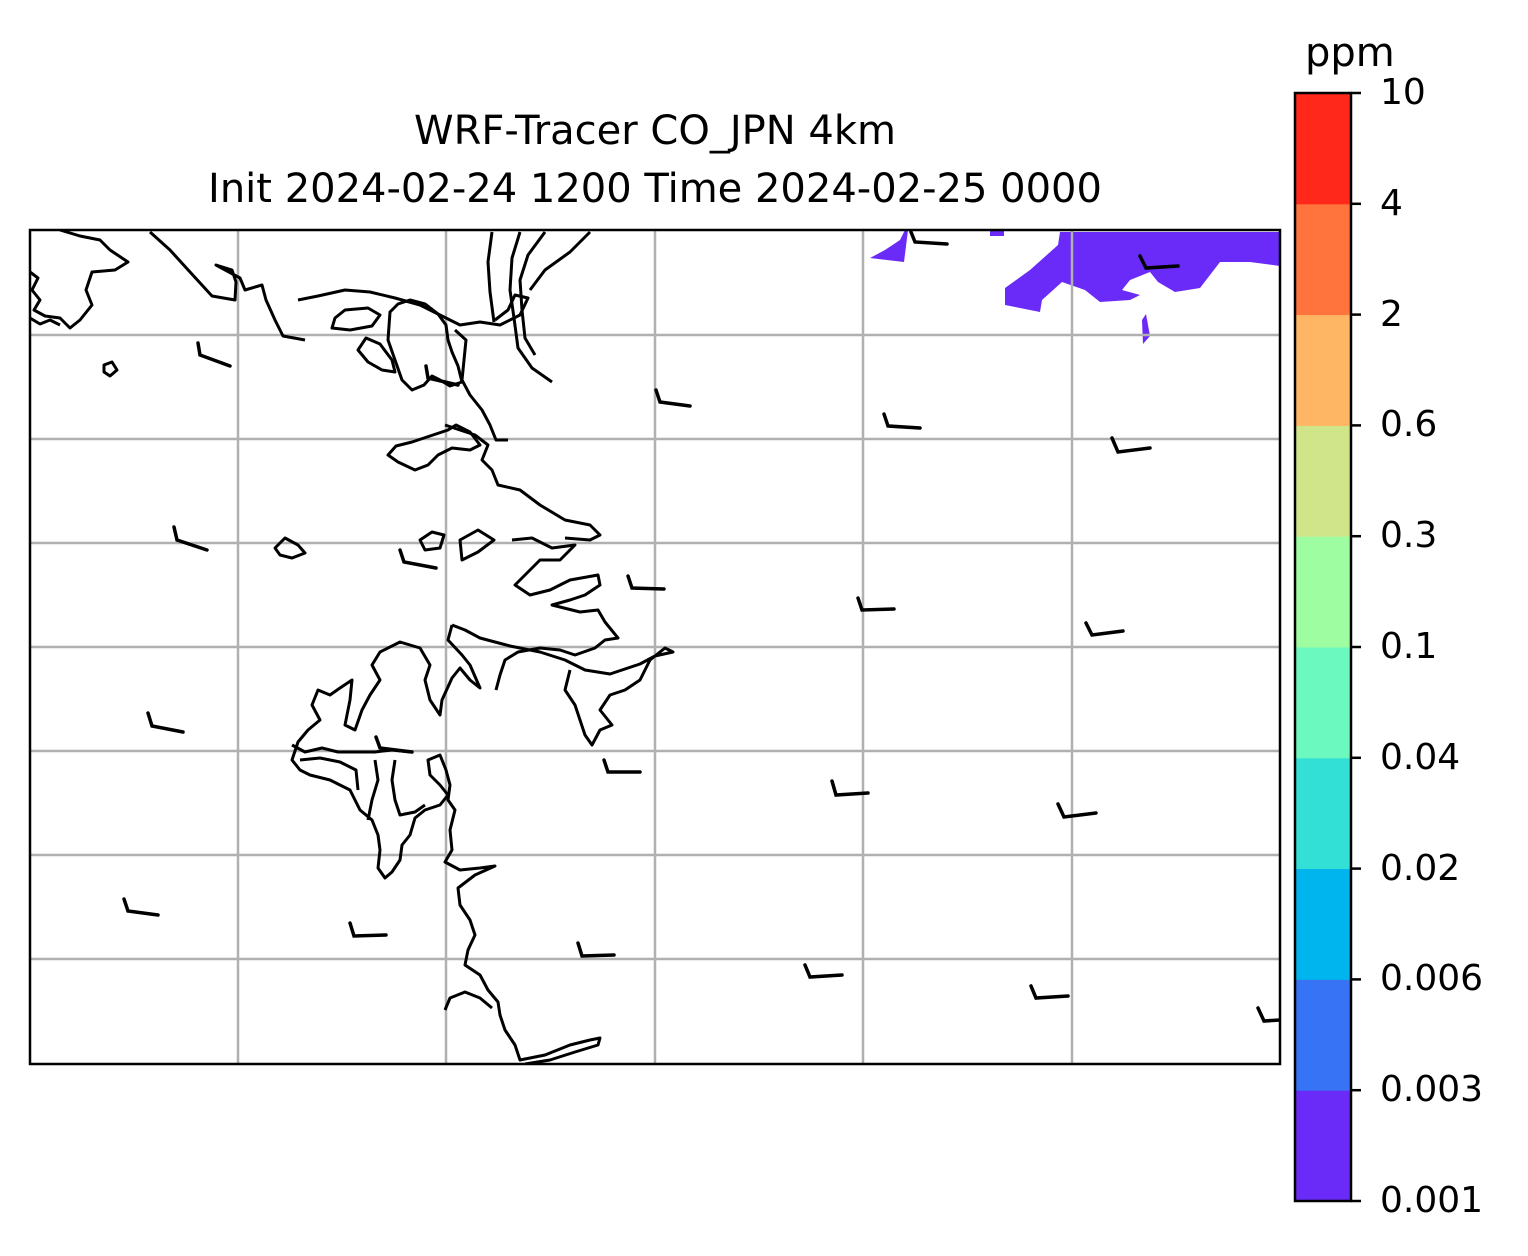 Image resolution: width=1528 pixels, height=1256 pixels. I want to click on map-title-line1: WRF-Tracer CO_JPN 4km, so click(655, 131).